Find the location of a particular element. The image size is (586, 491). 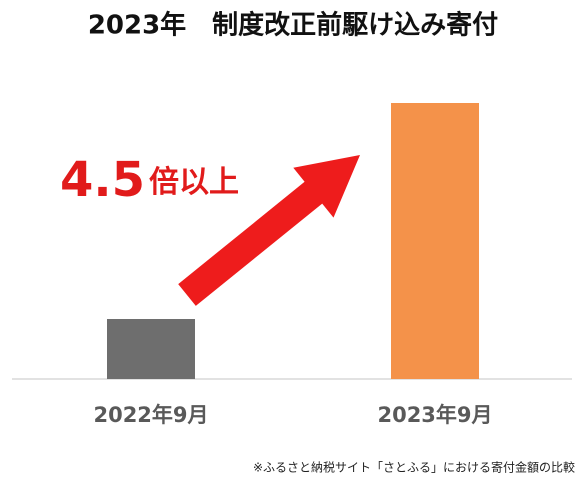

annotation: 4.5 倍以上 is located at coordinates (149, 180).